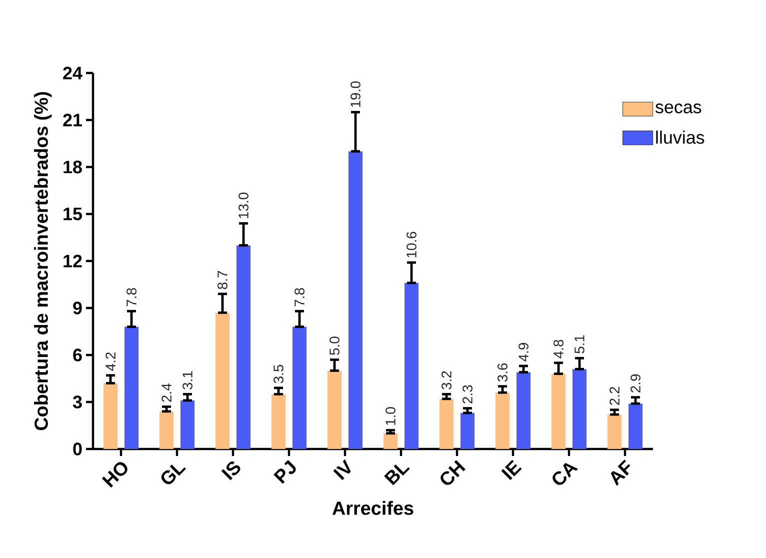  What do you see at coordinates (230, 470) in the screenshot?
I see `x-tick-label: IS` at bounding box center [230, 470].